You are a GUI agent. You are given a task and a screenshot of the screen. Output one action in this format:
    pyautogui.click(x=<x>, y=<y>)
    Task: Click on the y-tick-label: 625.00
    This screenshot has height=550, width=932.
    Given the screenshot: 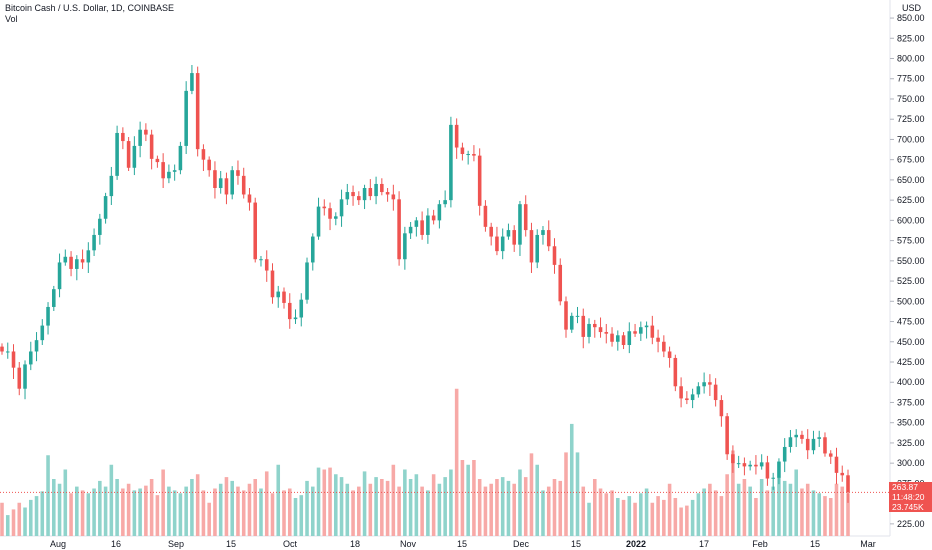 What is the action you would take?
    pyautogui.click(x=911, y=200)
    